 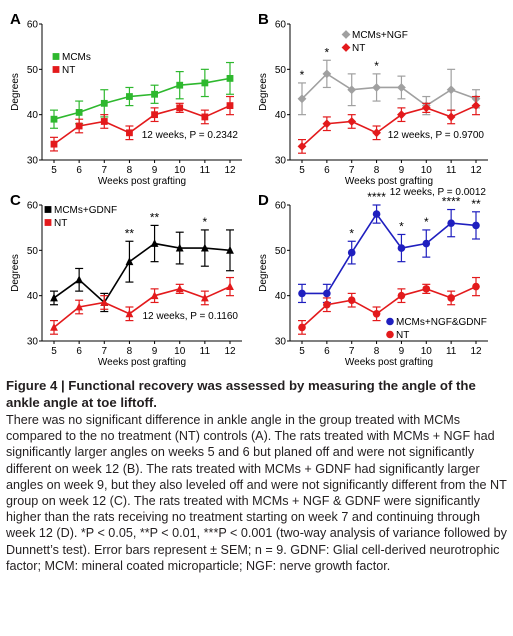 I want to click on x-axis-label: Weeks post grafting, so click(x=142, y=362).